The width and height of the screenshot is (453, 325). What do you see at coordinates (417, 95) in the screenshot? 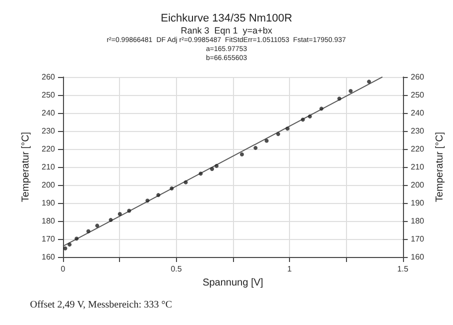
I see `y2-tick-label: 250` at bounding box center [417, 95].